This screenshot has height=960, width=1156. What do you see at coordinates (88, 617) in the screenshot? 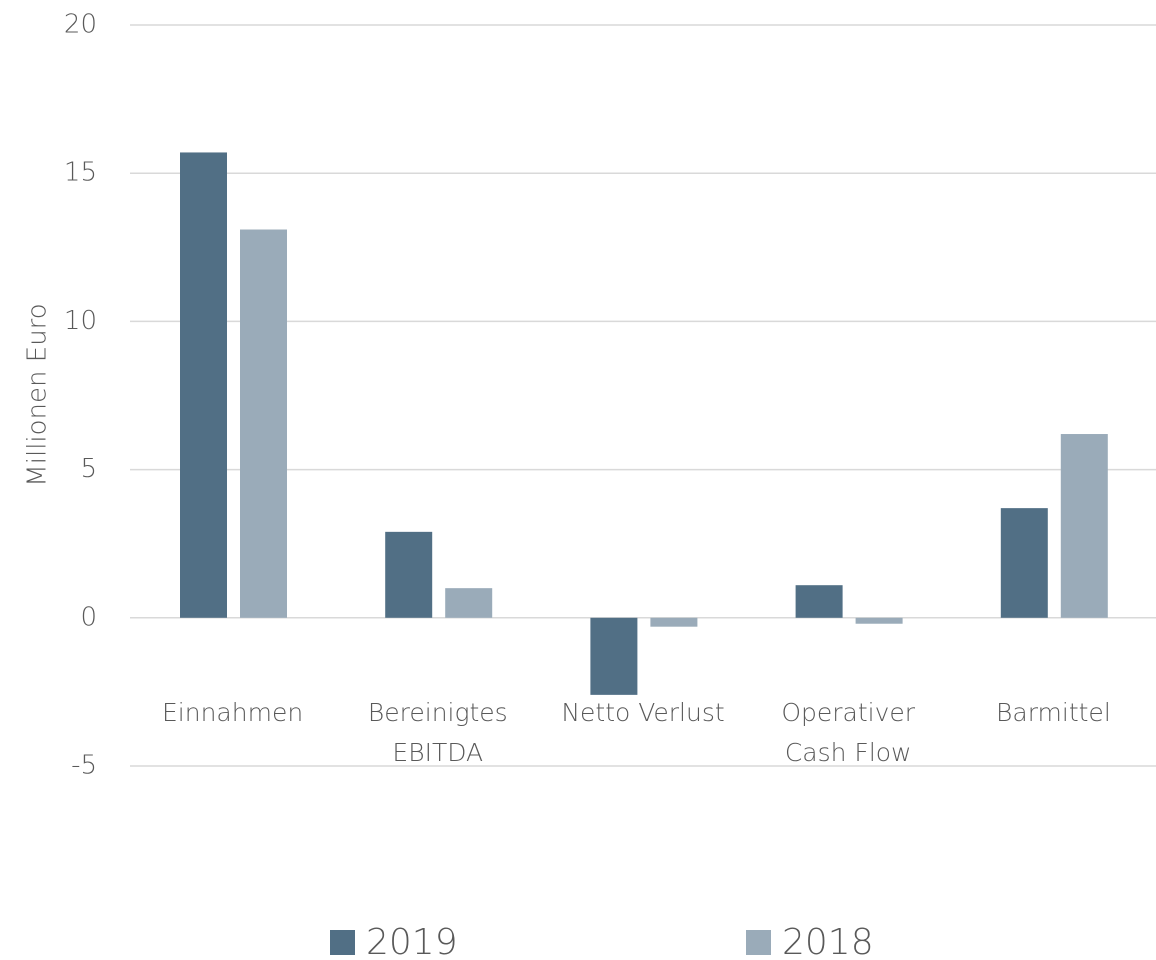
I see `y-tick-label: 0` at bounding box center [88, 617].